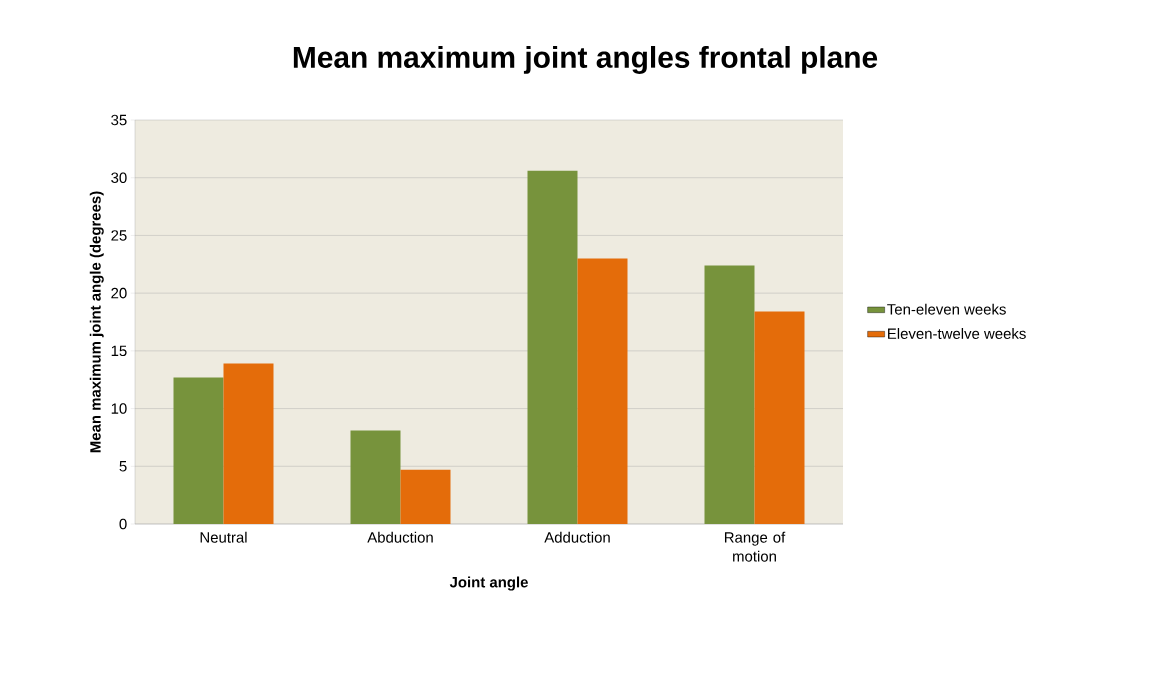 The width and height of the screenshot is (1154, 675). Describe the element at coordinates (119, 293) in the screenshot. I see `y-tick-label: 20` at that location.